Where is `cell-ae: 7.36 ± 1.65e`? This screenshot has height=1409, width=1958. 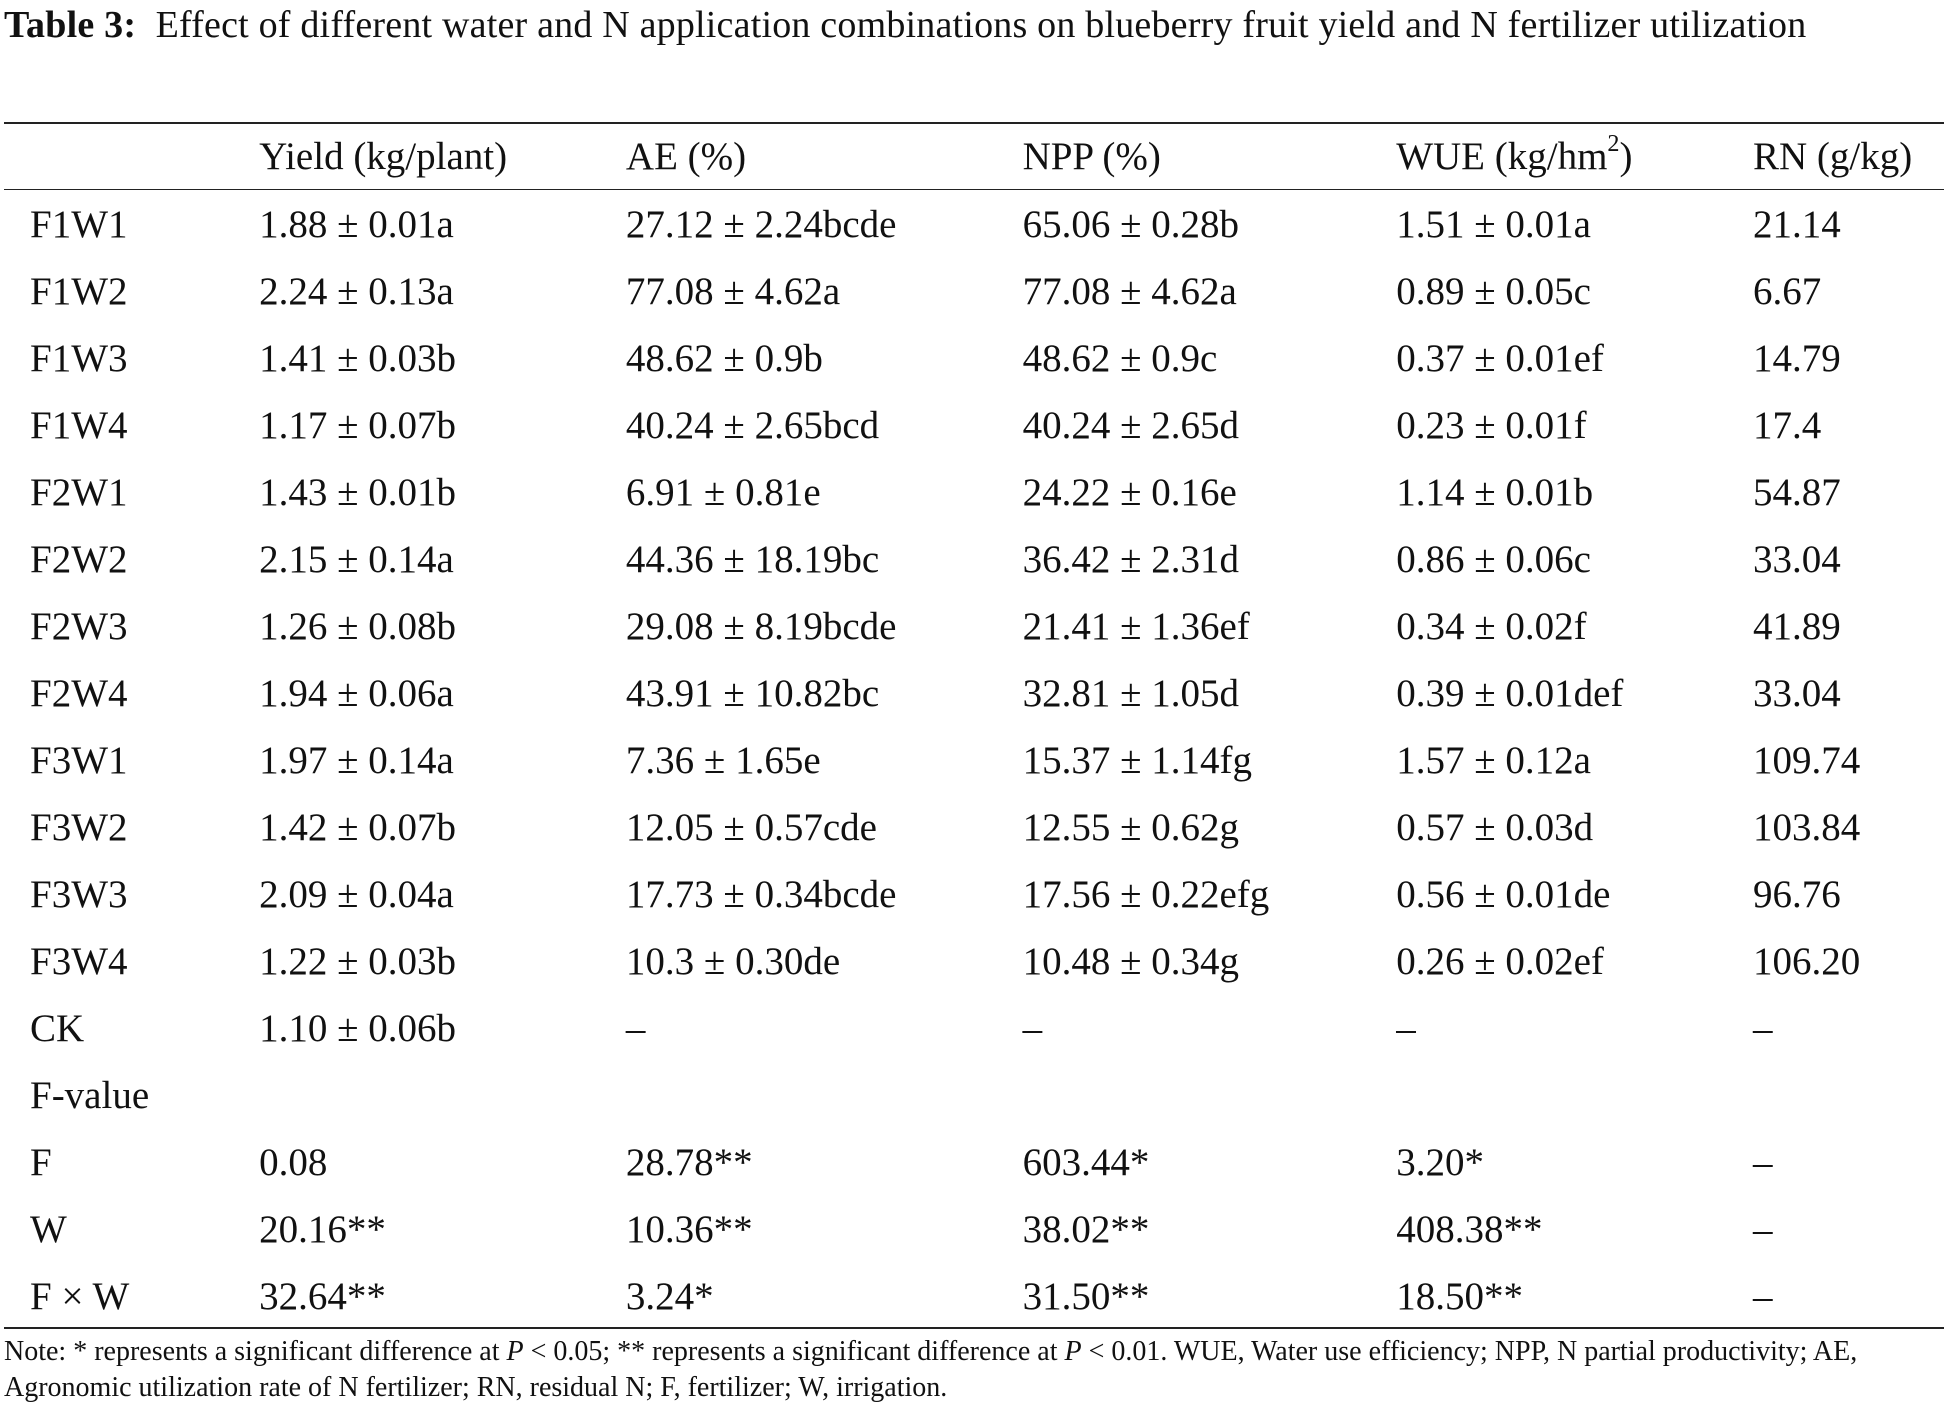
cell-ae: 7.36 ± 1.65e is located at coordinates (723, 760).